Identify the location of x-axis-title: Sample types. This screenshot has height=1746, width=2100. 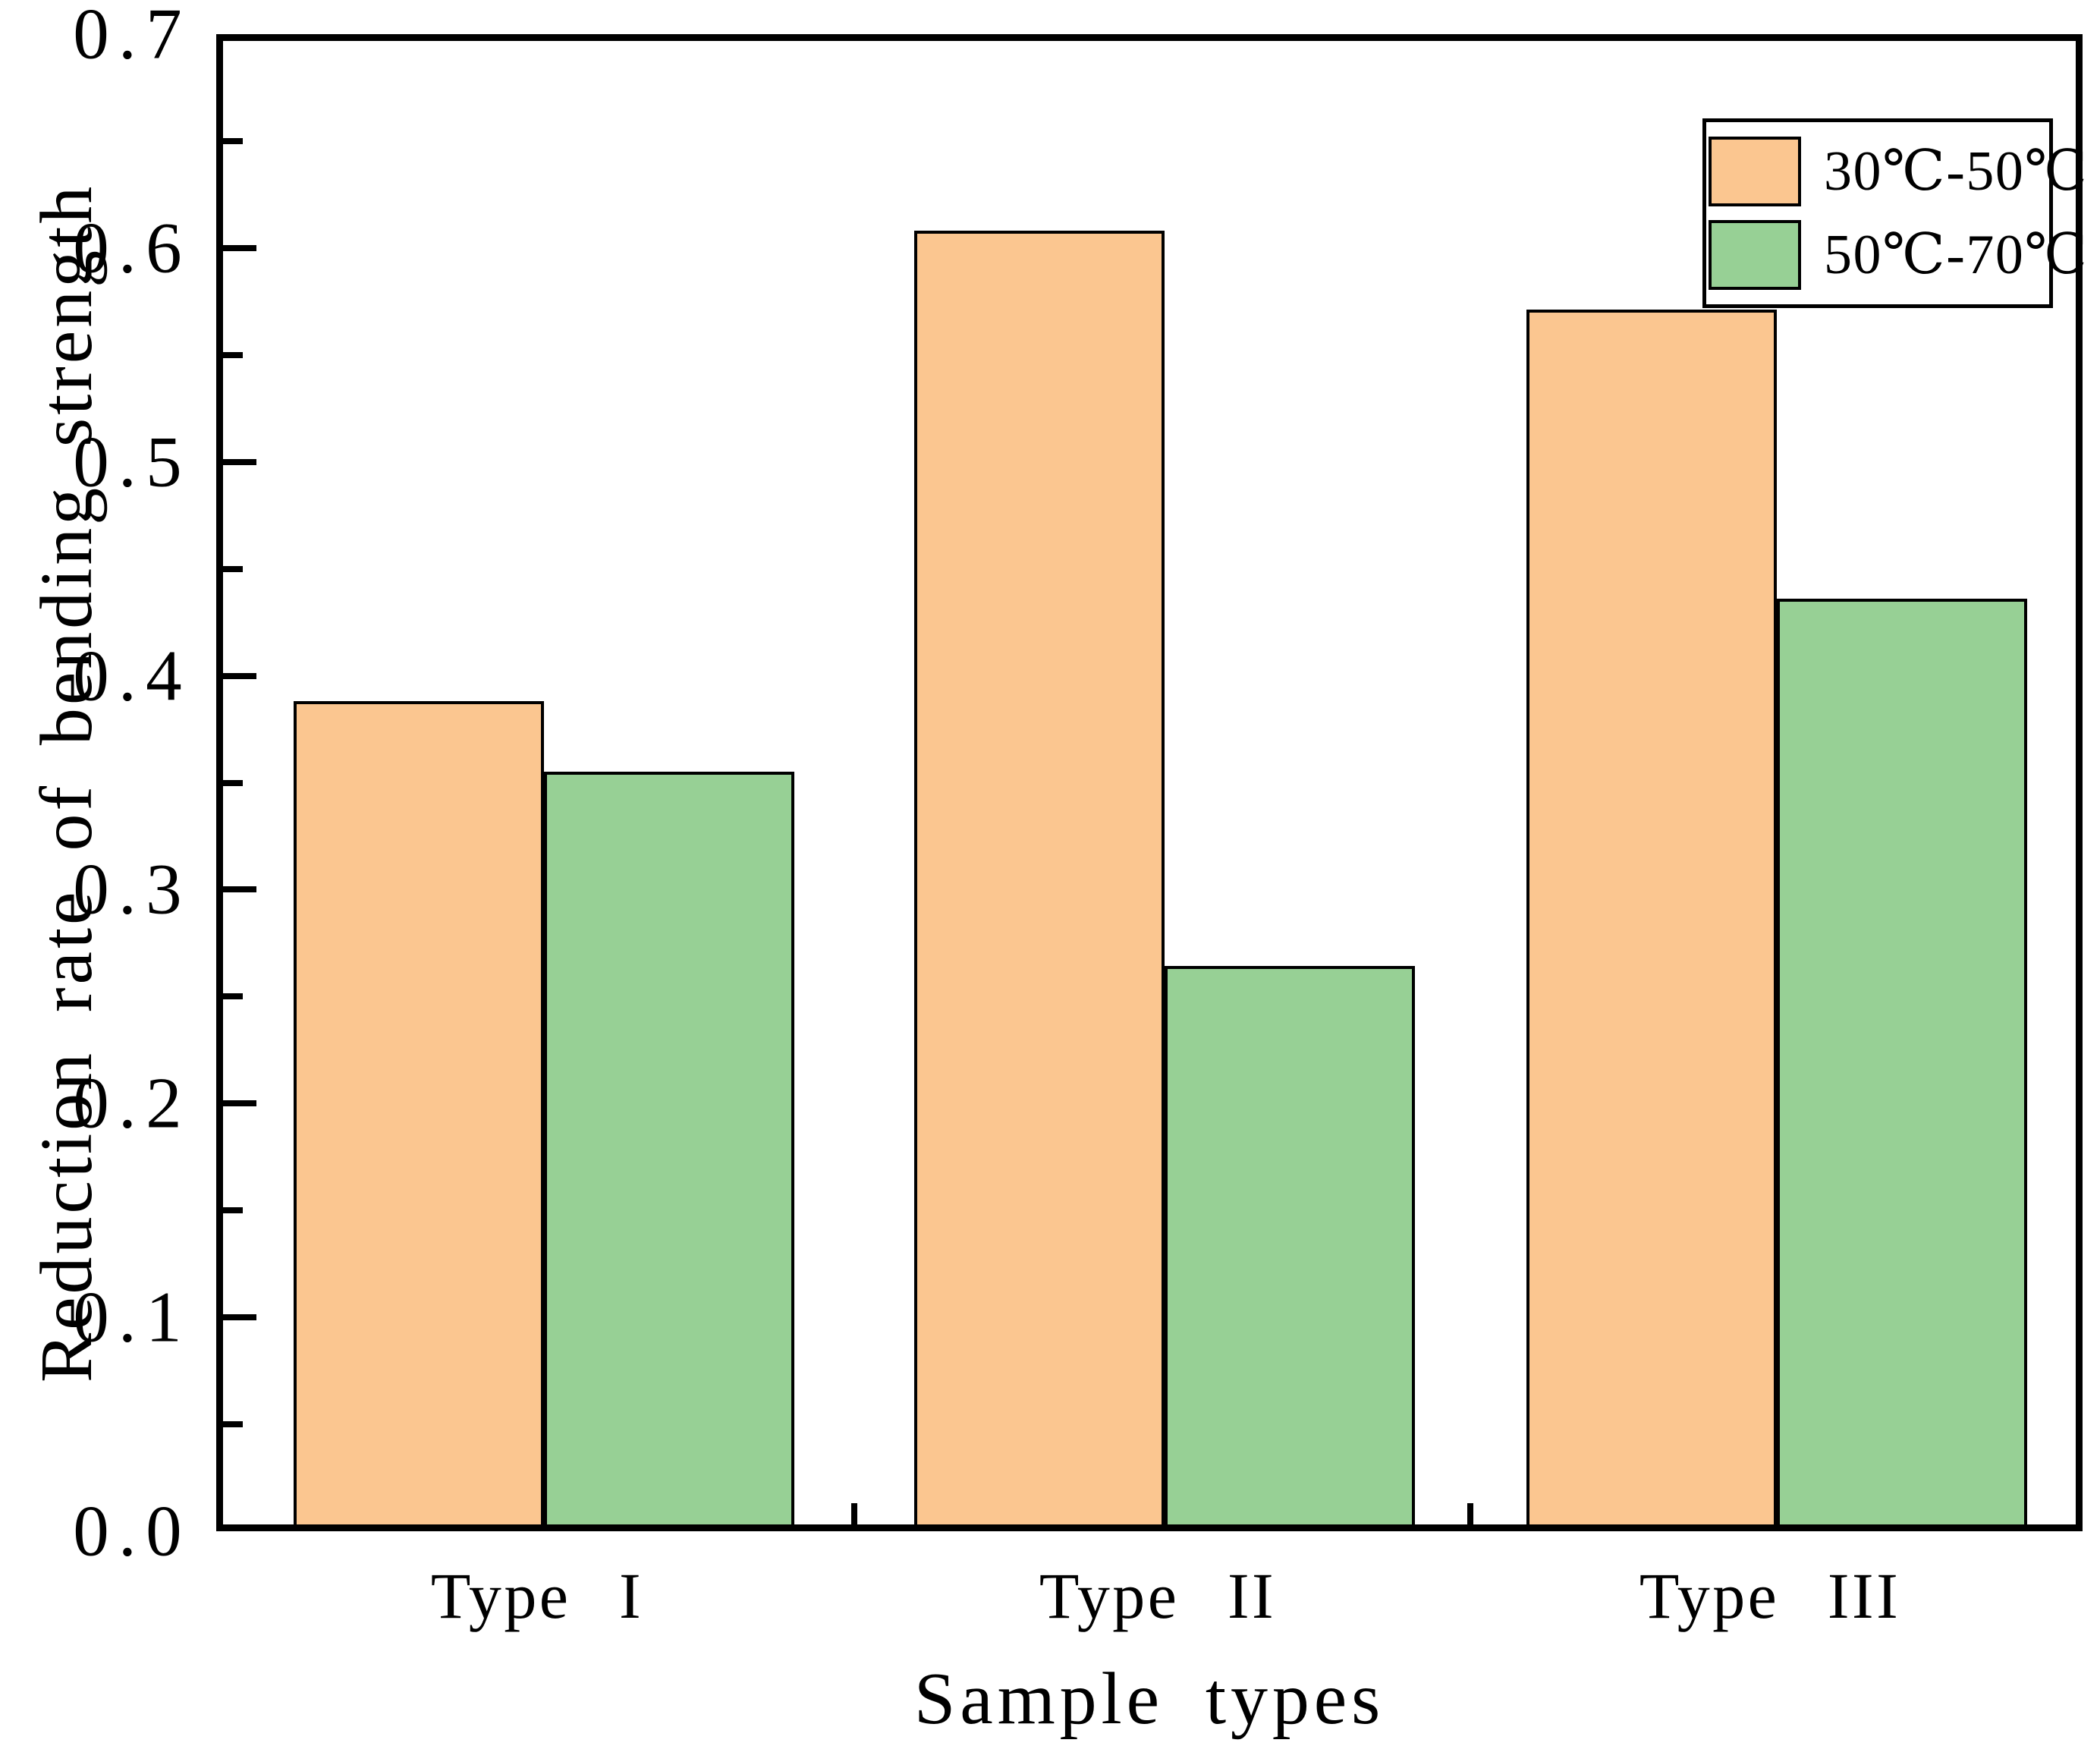
(1149, 1699).